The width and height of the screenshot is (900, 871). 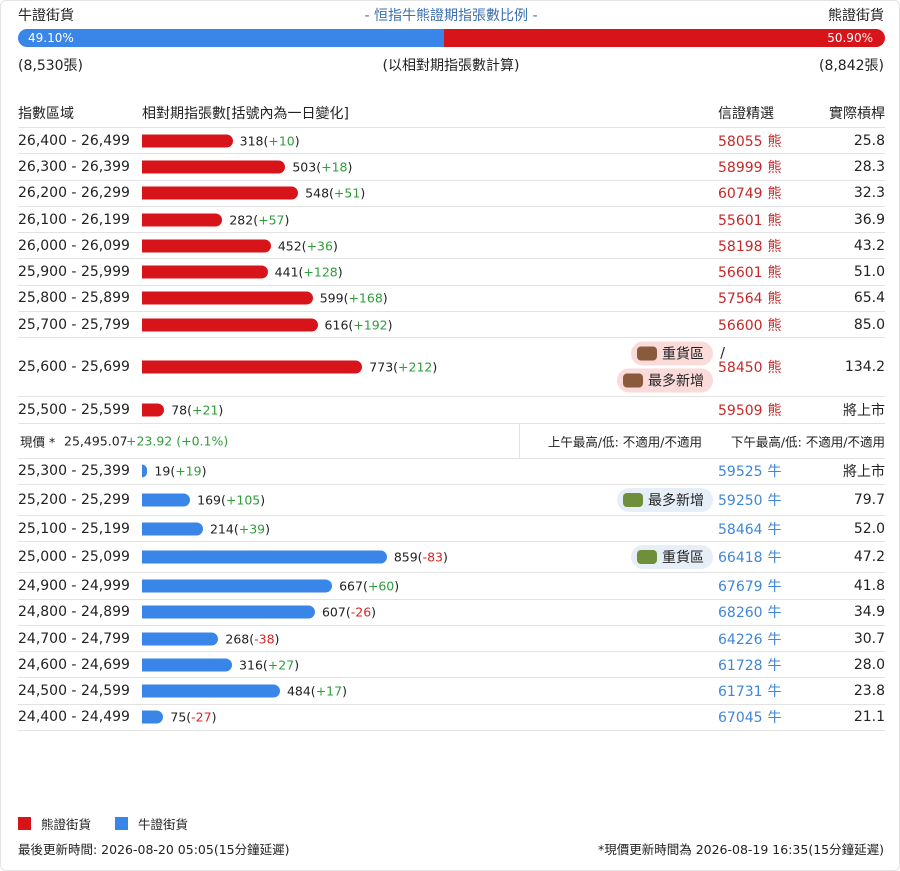 What do you see at coordinates (740, 411) in the screenshot?
I see `code-number: 59509` at bounding box center [740, 411].